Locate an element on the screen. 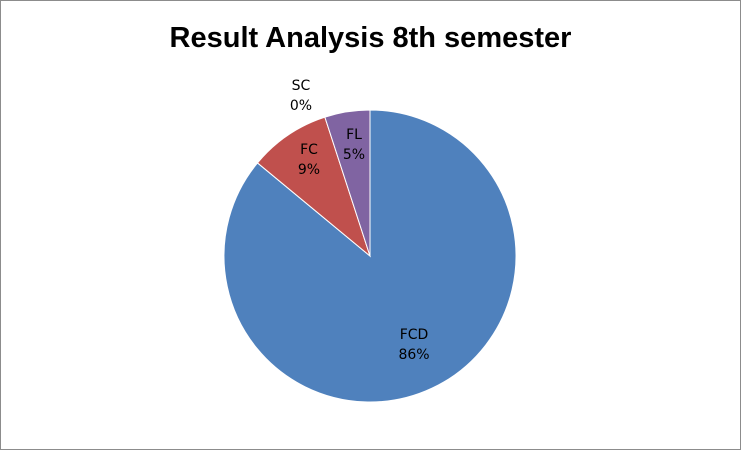 This screenshot has width=741, height=450. pie-slice-fc is located at coordinates (314, 187).